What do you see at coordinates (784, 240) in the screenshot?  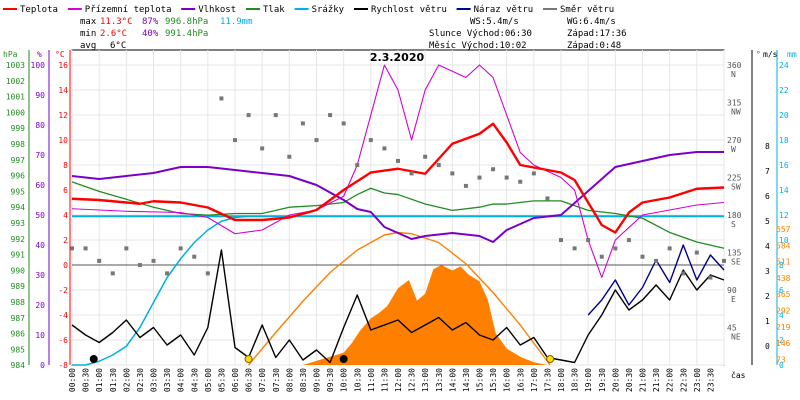 I see `mm-tick-label: 10` at bounding box center [784, 240].